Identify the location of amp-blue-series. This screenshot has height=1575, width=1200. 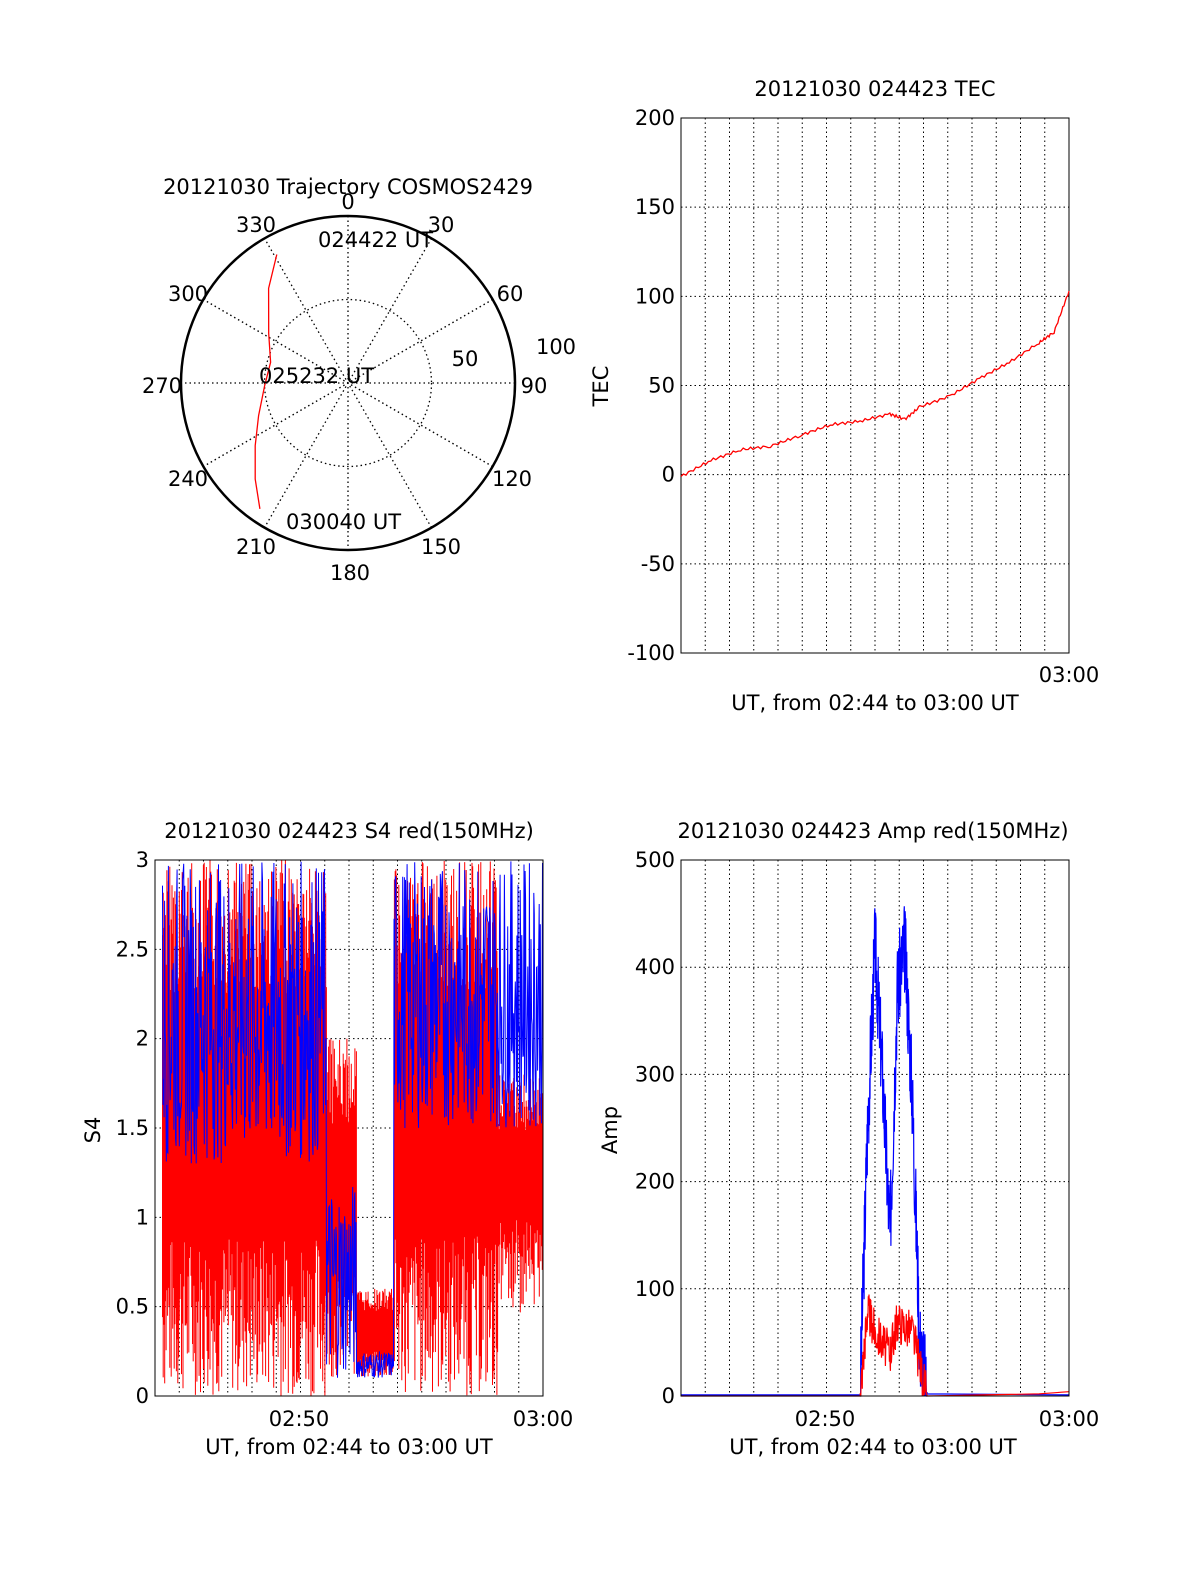
(875, 1151).